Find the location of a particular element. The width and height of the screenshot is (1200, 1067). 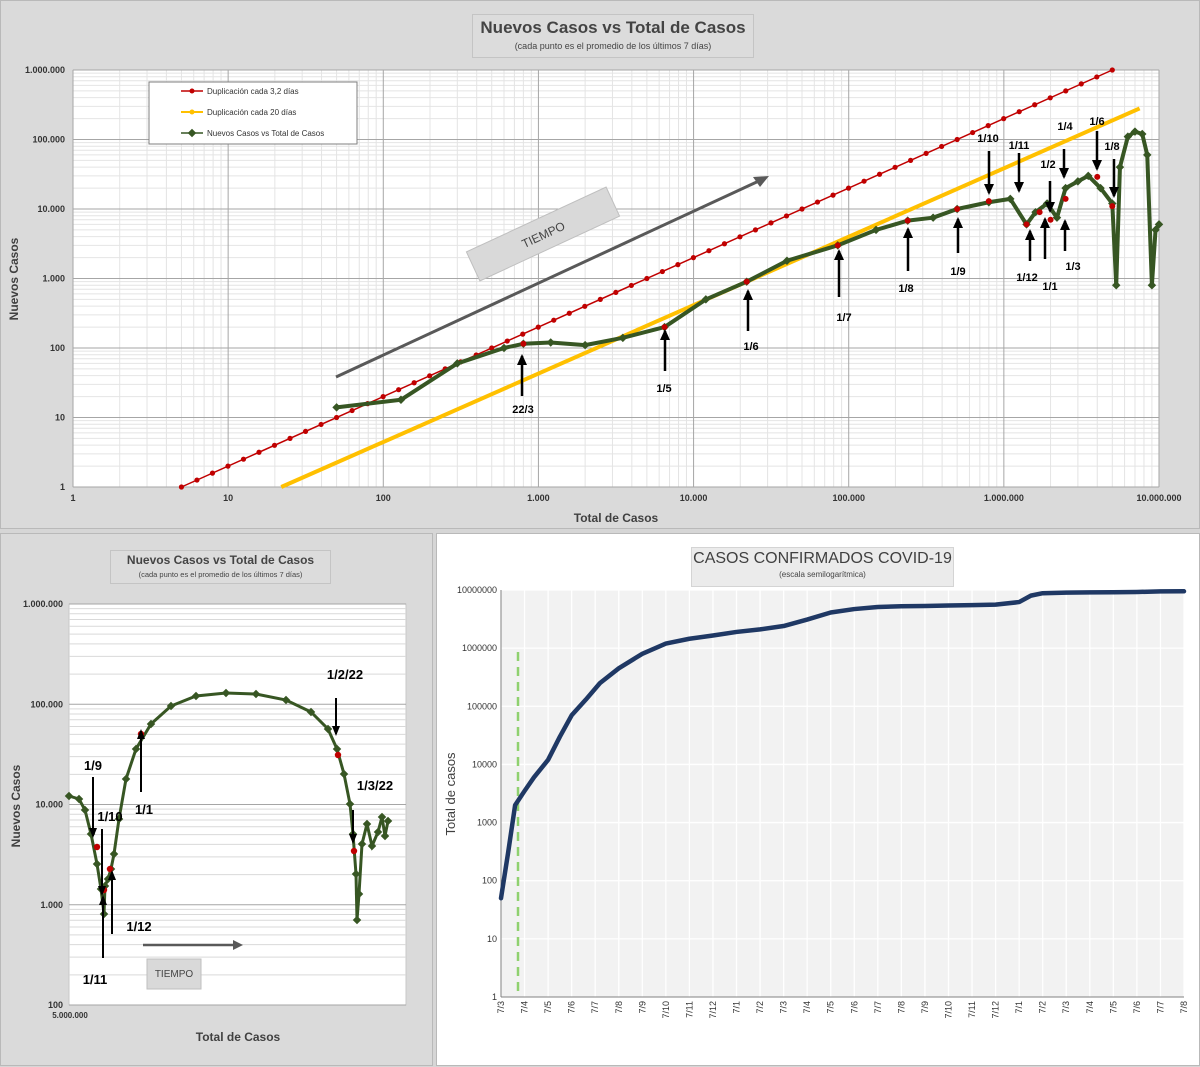

x-tick-label: 1.000 is located at coordinates (538, 498).